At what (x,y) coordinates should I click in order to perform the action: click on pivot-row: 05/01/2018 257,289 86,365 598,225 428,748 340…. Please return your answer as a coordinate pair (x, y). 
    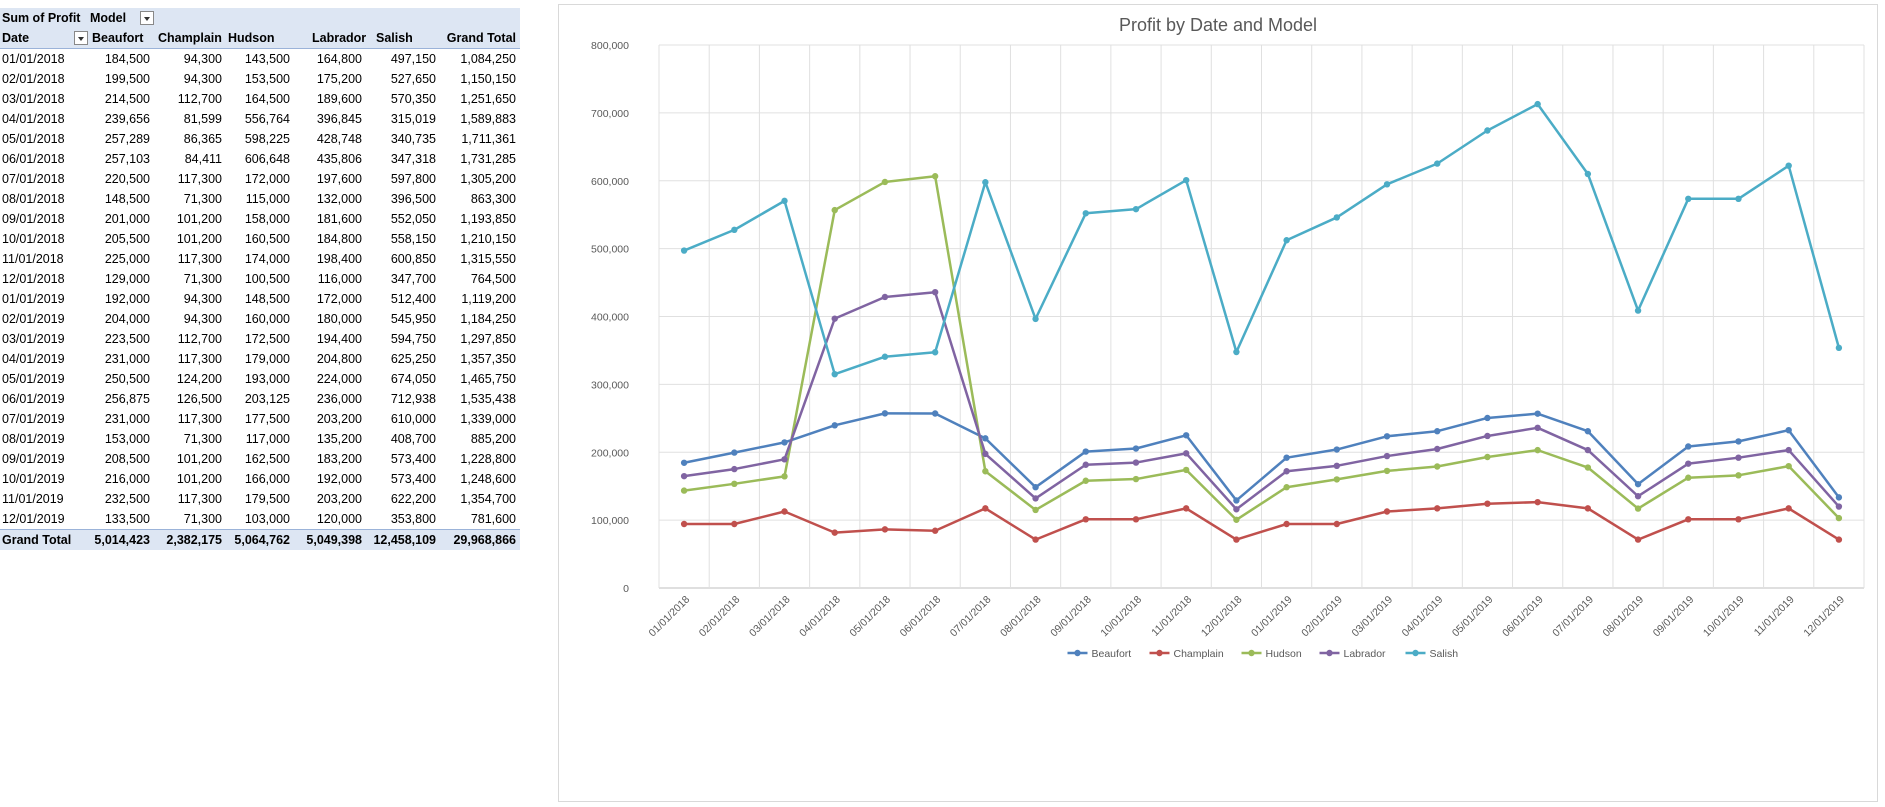
    Looking at the image, I should click on (260, 139).